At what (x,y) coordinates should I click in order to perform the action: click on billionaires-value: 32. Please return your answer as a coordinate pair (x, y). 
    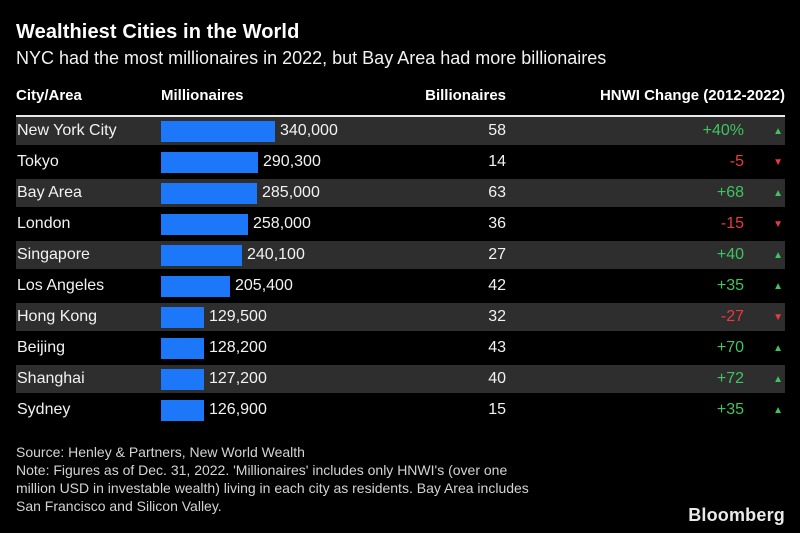
    Looking at the image, I should click on (497, 316).